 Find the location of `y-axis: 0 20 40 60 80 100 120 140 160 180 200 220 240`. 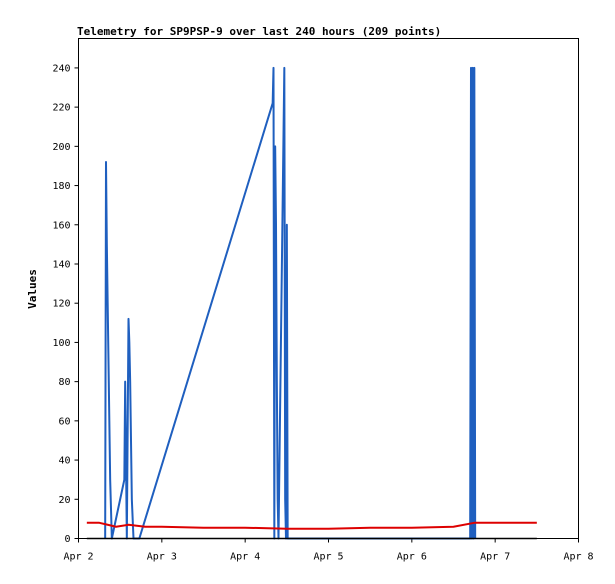

y-axis: 0 20 40 60 80 100 120 140 160 180 200 220 240 is located at coordinates (65, 304).